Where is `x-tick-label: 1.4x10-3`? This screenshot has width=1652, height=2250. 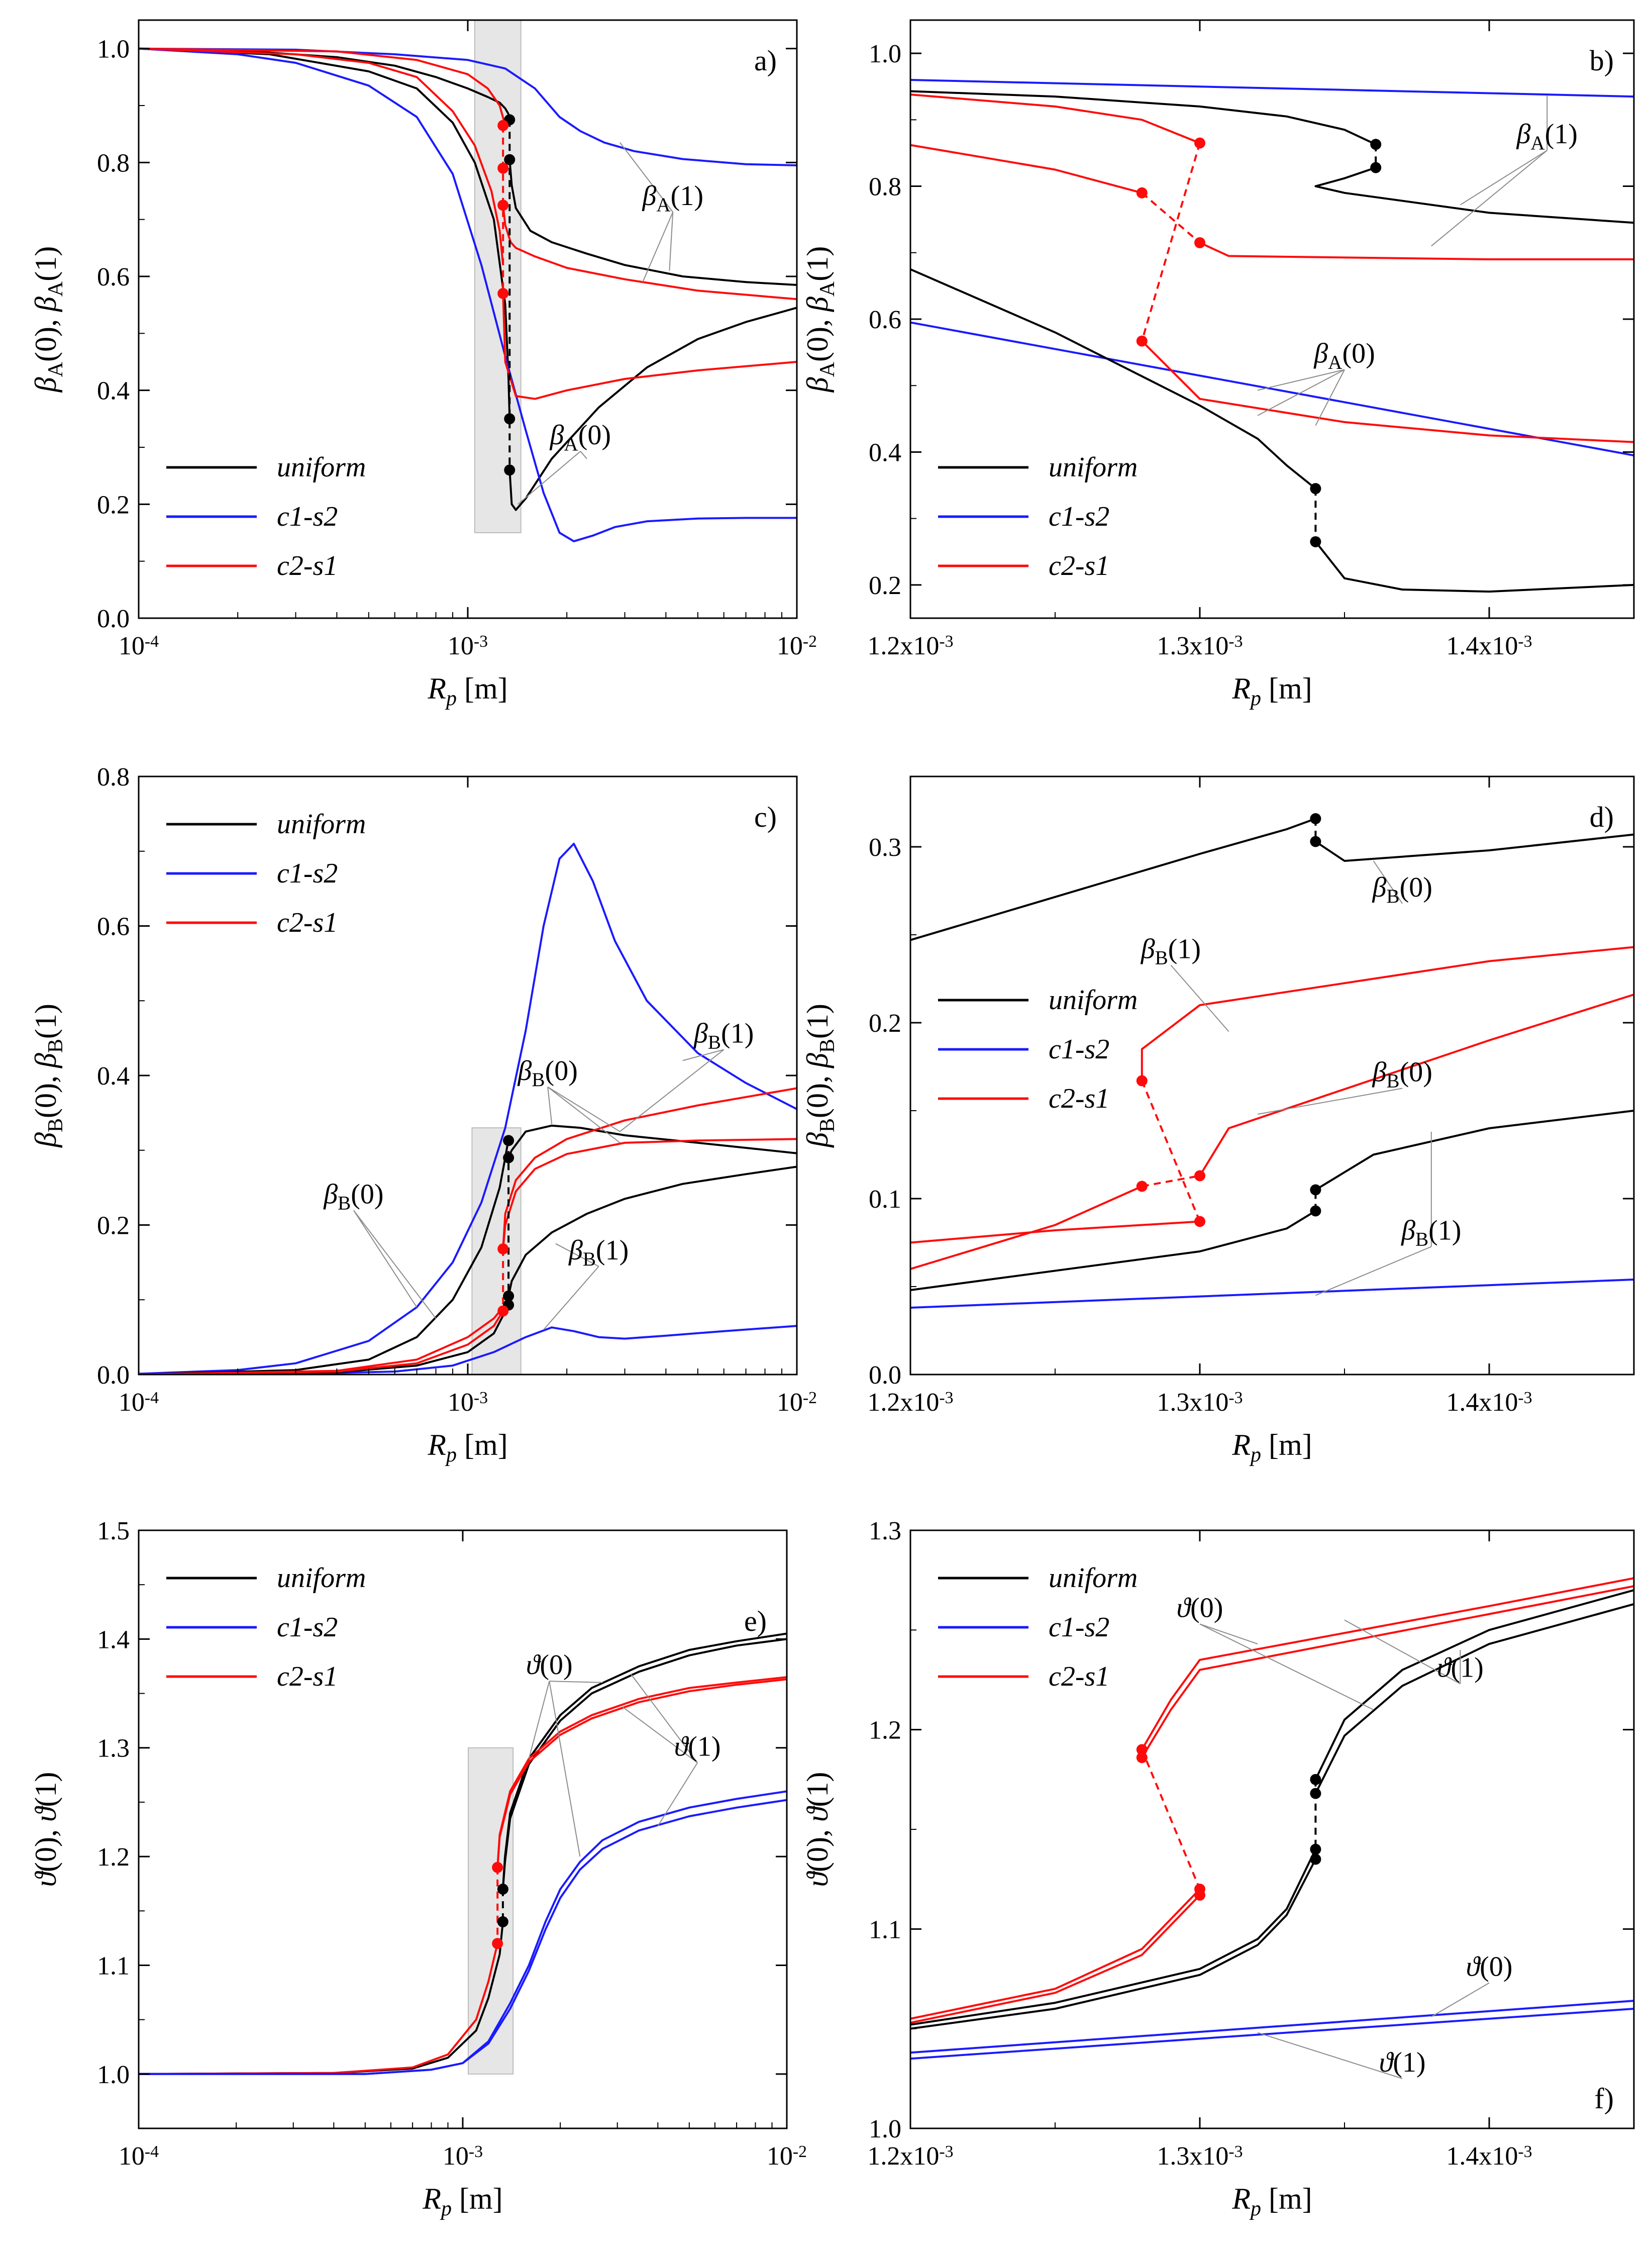
x-tick-label: 1.4x10-3 is located at coordinates (1489, 1402).